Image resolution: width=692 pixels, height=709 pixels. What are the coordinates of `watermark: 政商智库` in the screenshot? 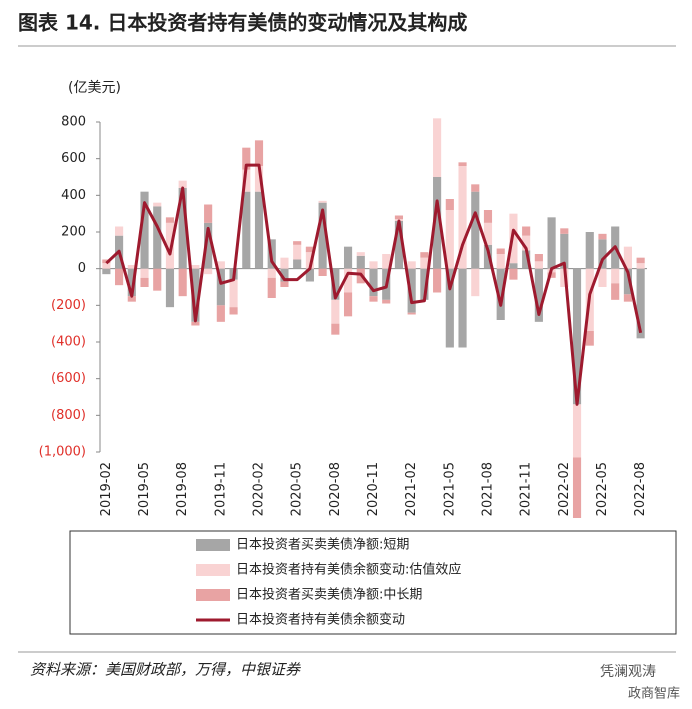 It's located at (654, 694).